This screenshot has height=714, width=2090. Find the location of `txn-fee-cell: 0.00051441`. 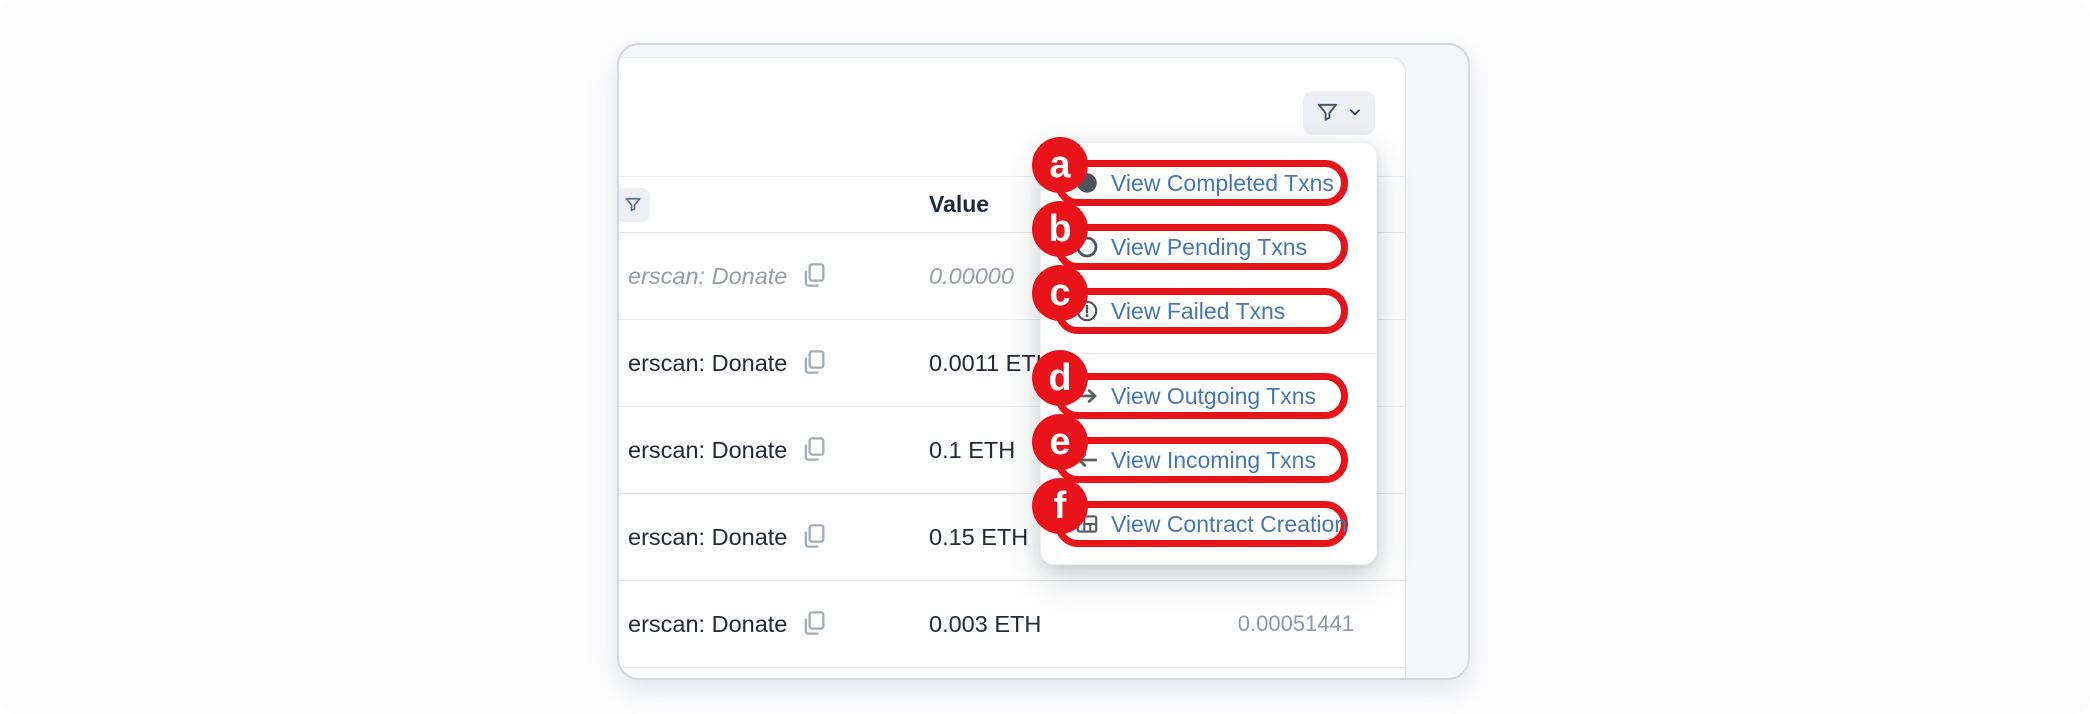

txn-fee-cell: 0.00051441 is located at coordinates (1295, 623).